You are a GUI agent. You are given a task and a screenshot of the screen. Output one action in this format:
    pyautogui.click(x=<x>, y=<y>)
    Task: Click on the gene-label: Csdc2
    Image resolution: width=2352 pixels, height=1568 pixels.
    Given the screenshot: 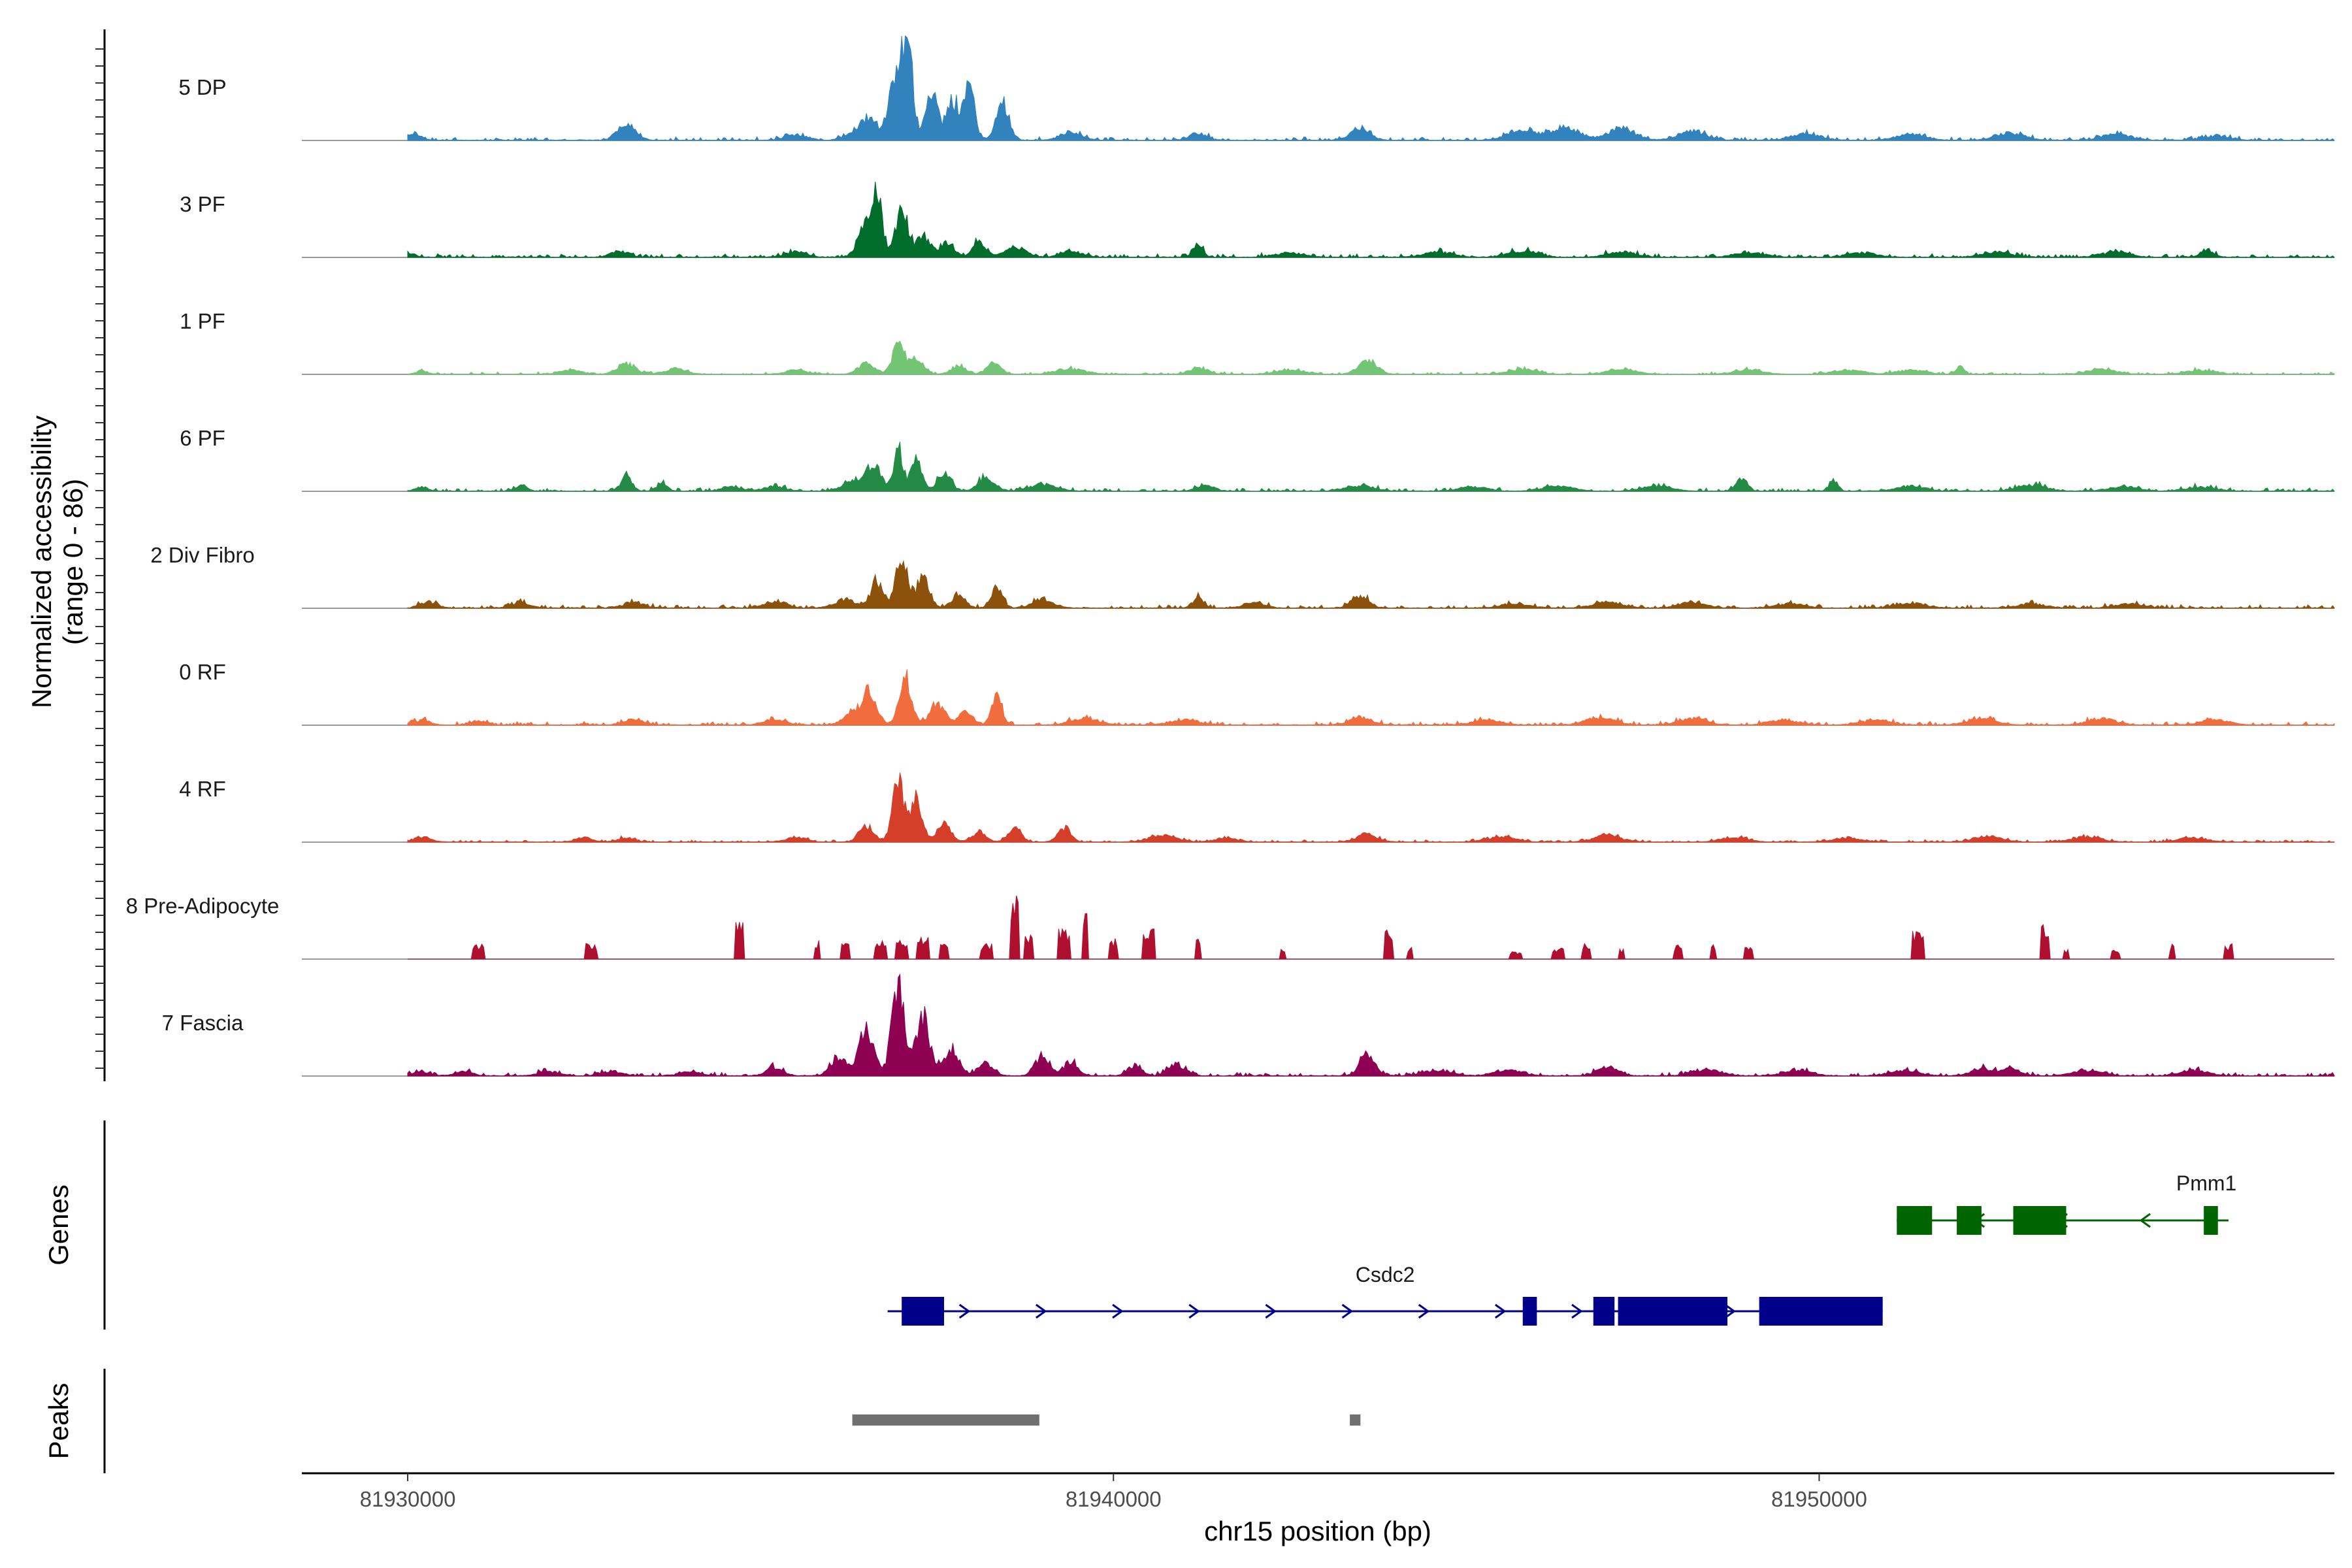 What is the action you would take?
    pyautogui.click(x=1385, y=1274)
    